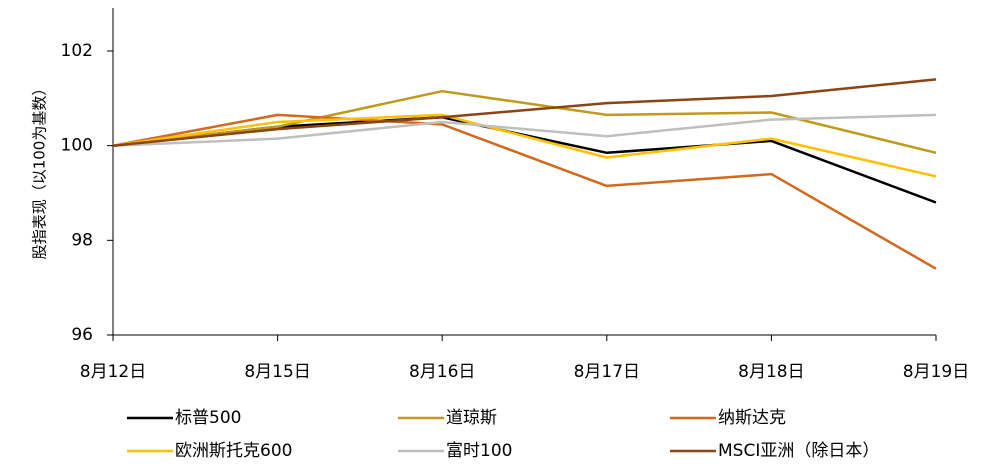  I want to click on x-tick-label: 8月15日, so click(277, 372).